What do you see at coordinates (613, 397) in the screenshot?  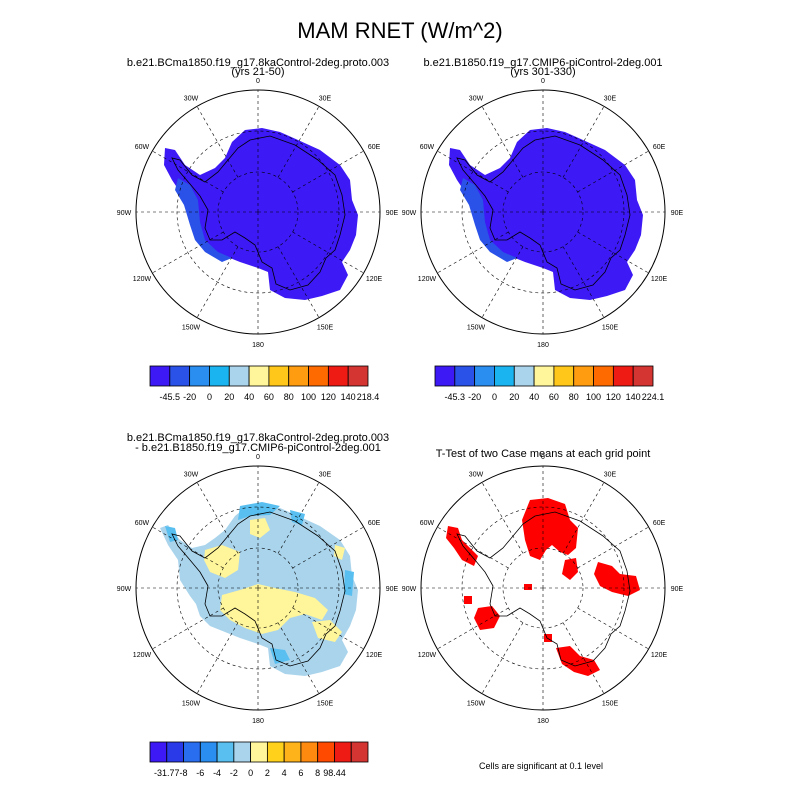 I see `colorbar-label: 120` at bounding box center [613, 397].